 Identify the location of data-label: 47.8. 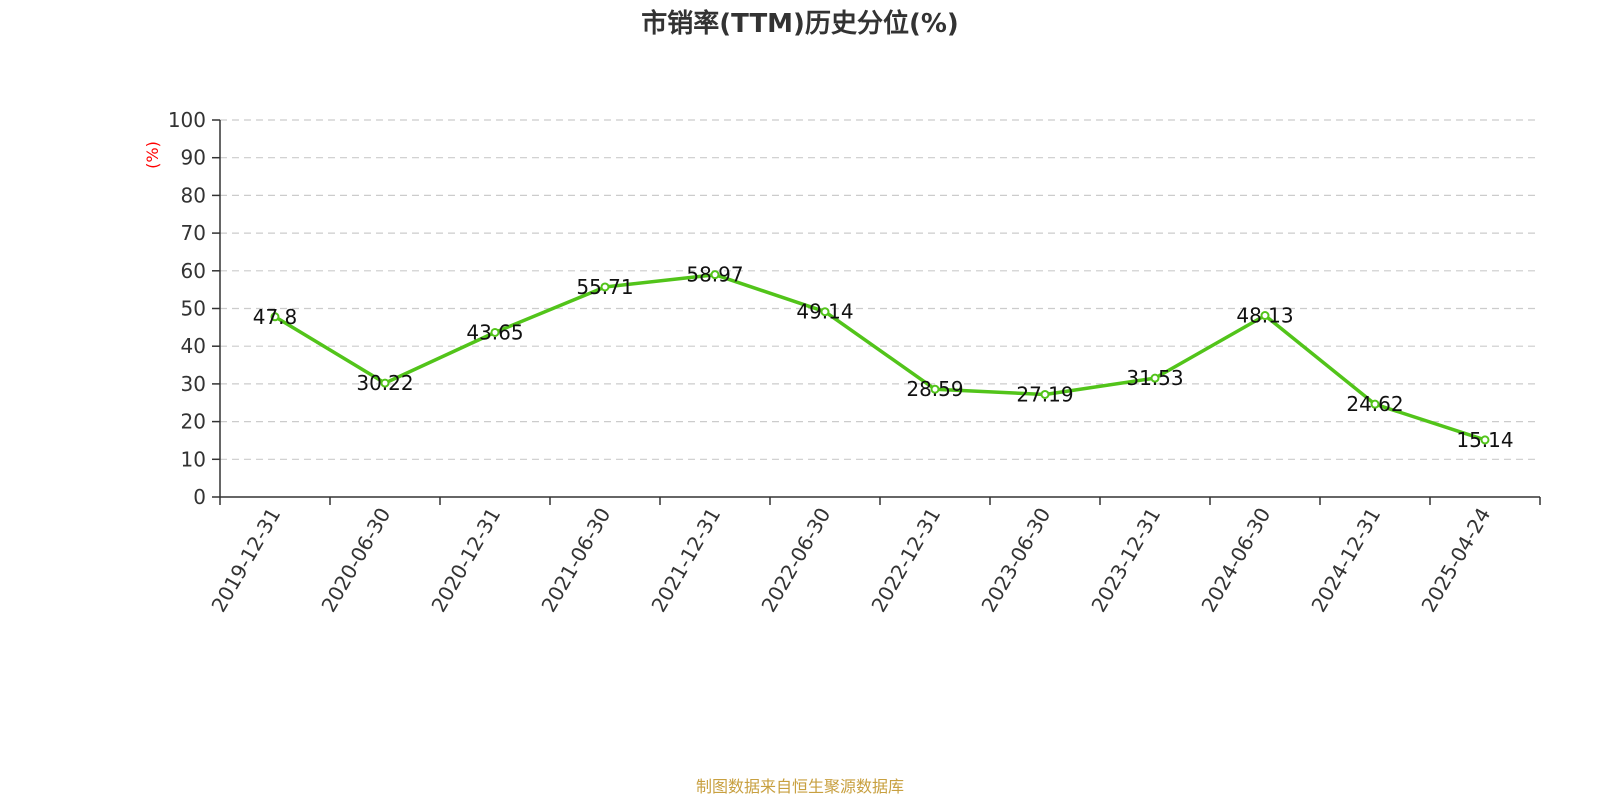
(275, 317).